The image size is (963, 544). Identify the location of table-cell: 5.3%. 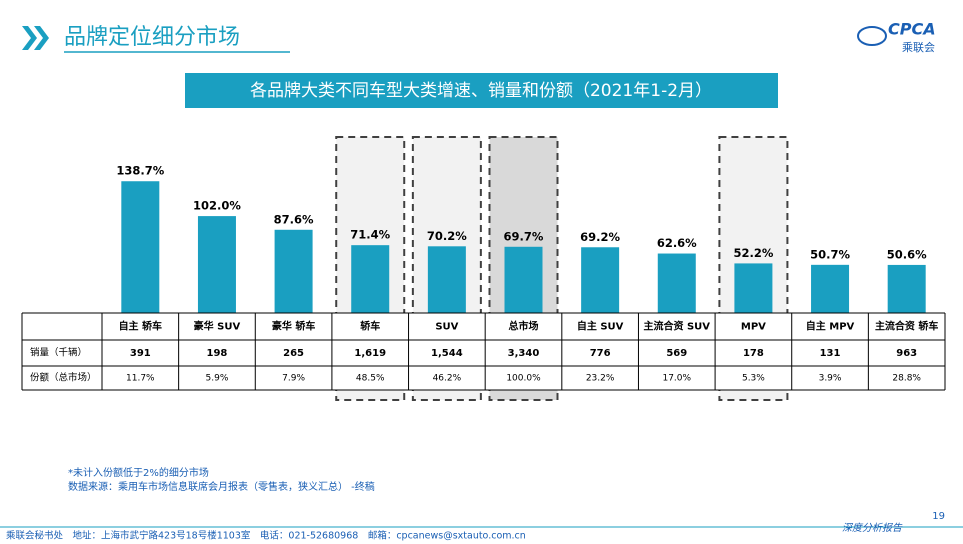
(753, 379).